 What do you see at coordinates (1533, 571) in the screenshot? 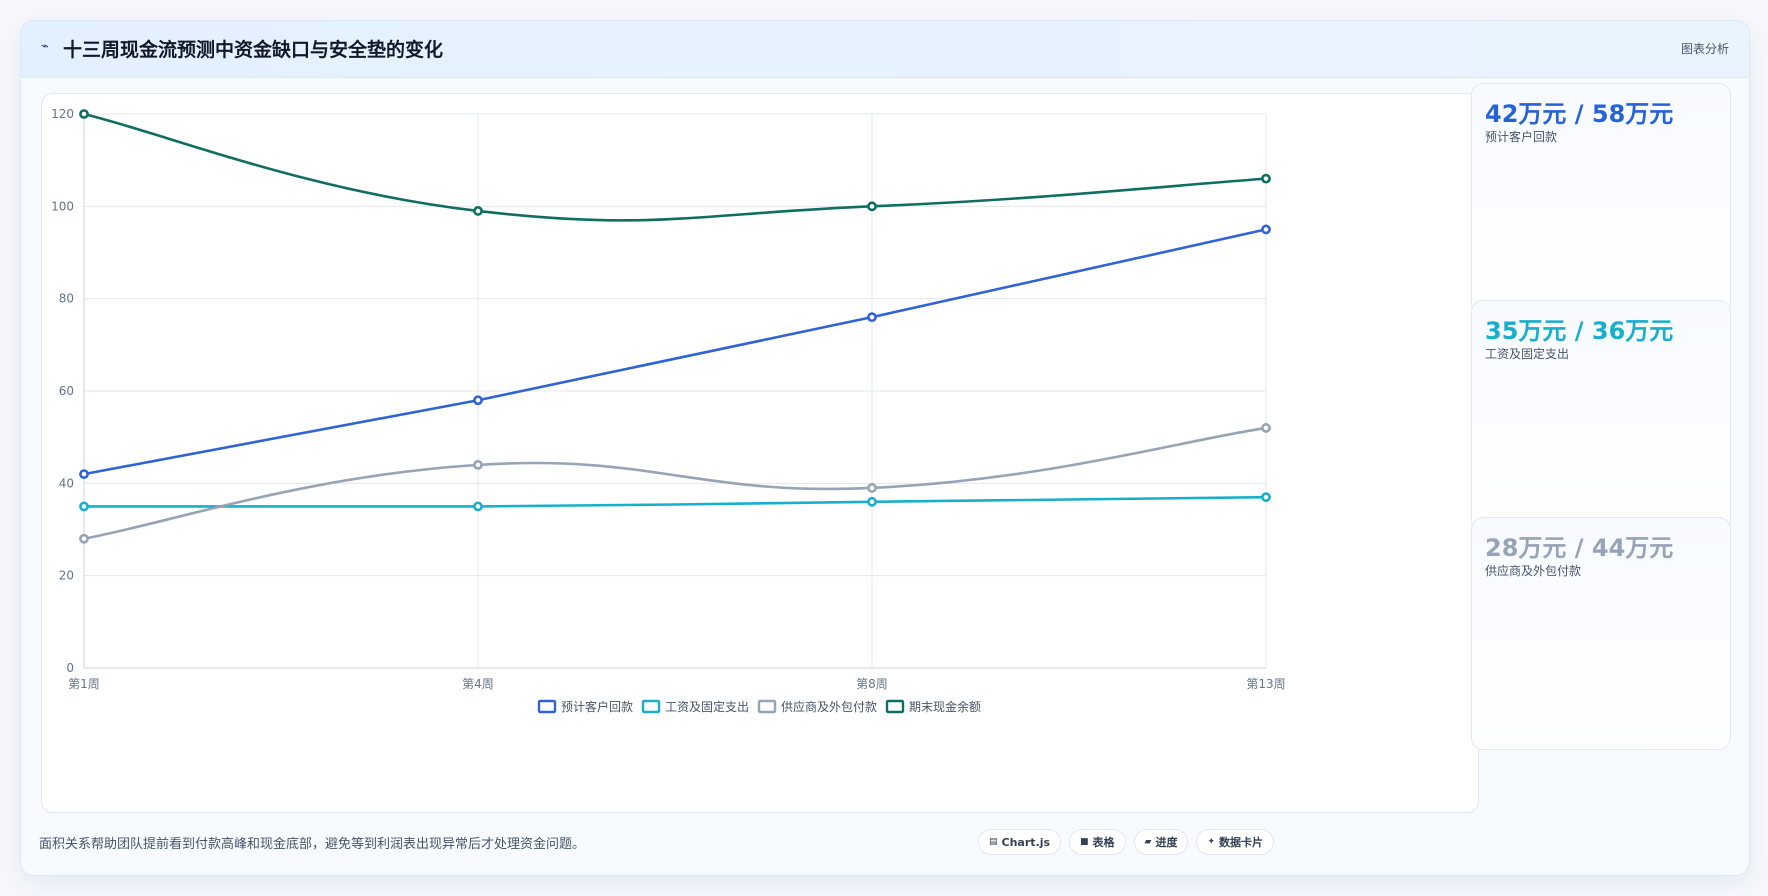
I see `stat-label: 供应商及外包付款` at bounding box center [1533, 571].